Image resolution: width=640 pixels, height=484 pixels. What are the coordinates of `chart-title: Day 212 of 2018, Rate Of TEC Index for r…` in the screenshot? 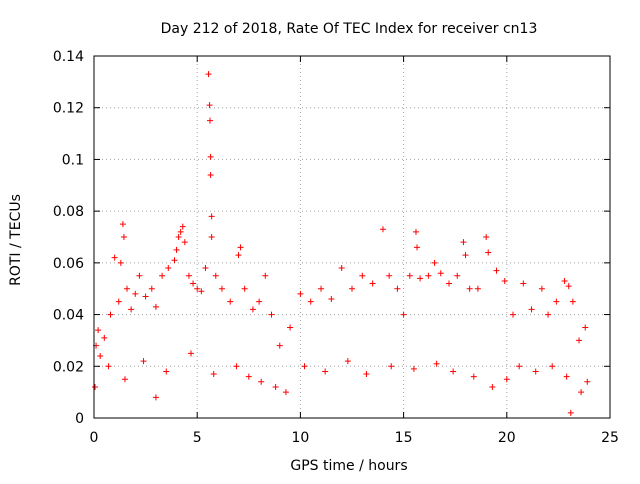 It's located at (349, 29).